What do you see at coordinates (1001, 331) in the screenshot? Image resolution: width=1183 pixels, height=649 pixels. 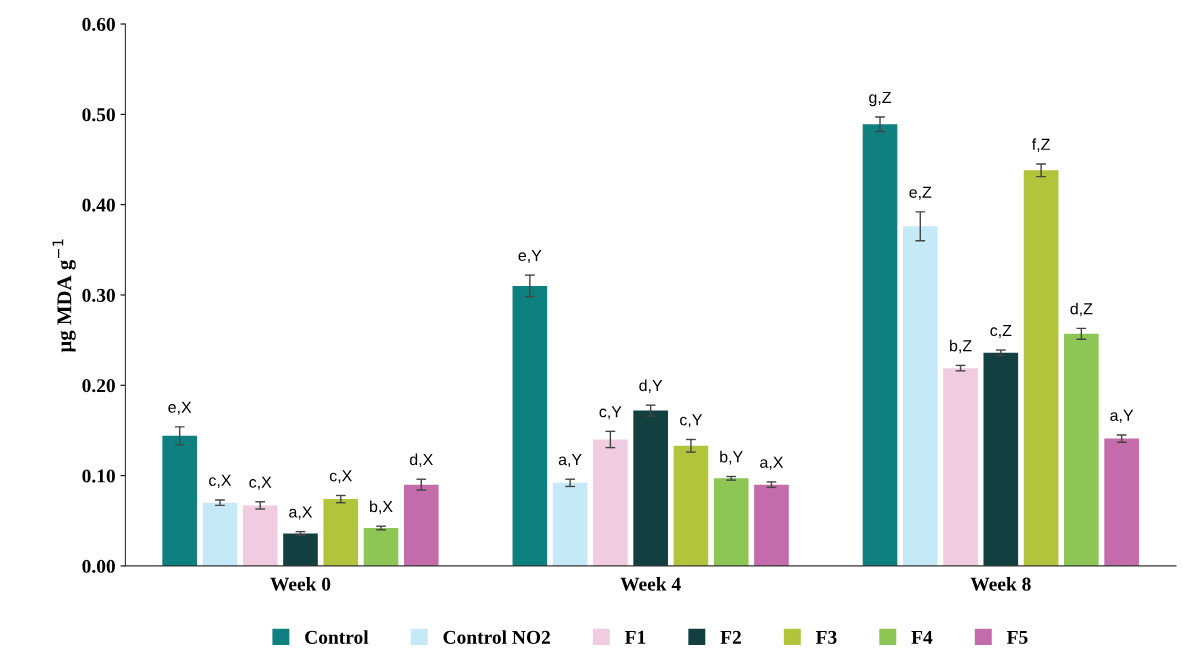 I see `data-label: c,Z` at bounding box center [1001, 331].